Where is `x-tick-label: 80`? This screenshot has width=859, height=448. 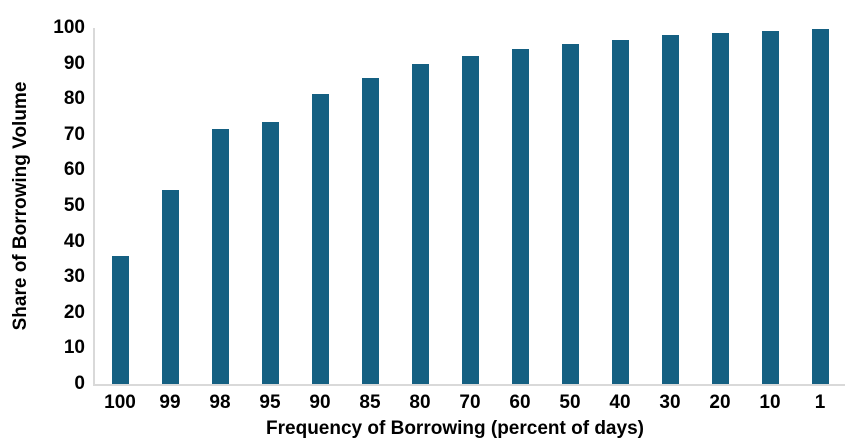 x-tick-label: 80 is located at coordinates (420, 402).